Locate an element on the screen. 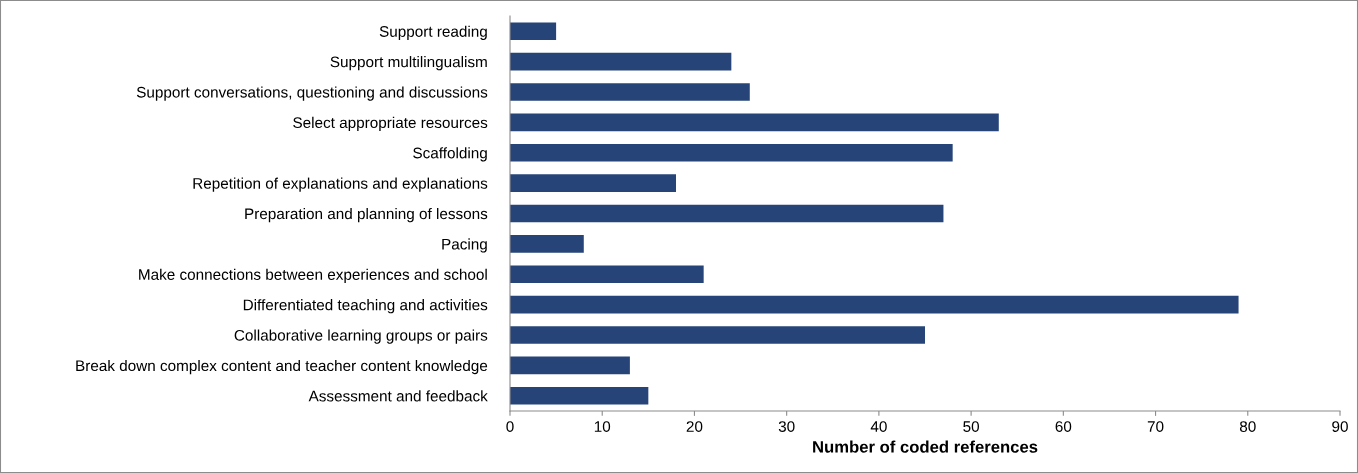  x-tick-label: 0 is located at coordinates (510, 426).